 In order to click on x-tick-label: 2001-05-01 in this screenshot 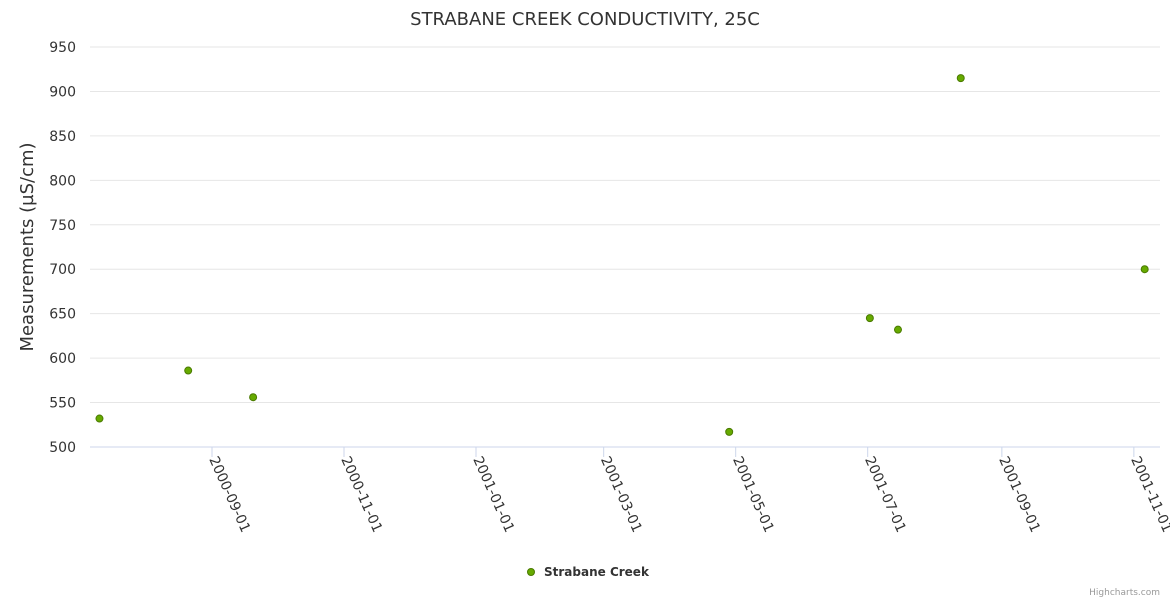, I will do `click(753, 494)`.